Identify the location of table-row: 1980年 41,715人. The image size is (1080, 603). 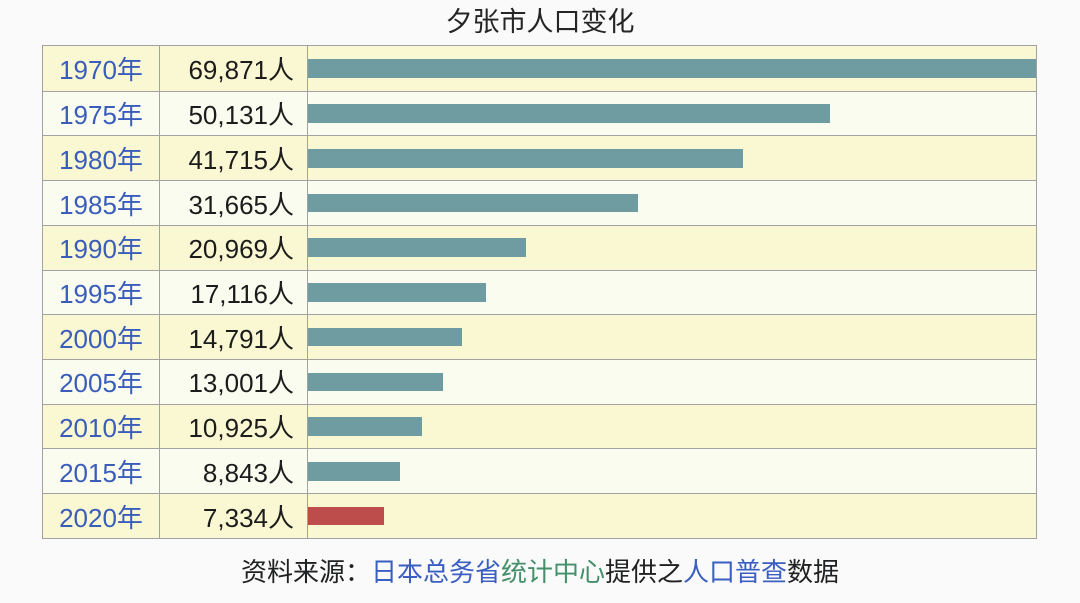
(539, 158).